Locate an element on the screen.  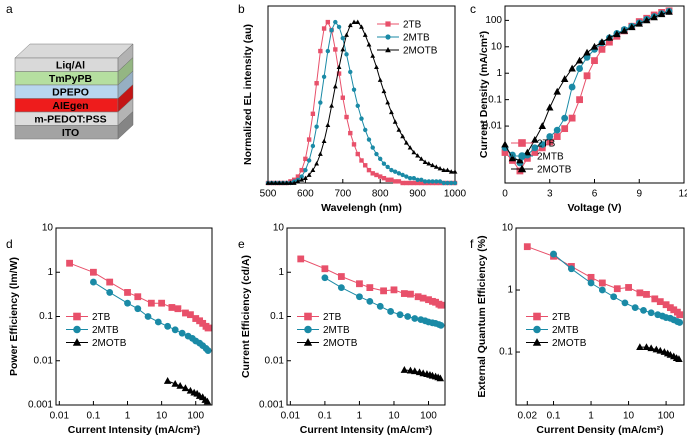
x-tick-label: 10 is located at coordinates (629, 416).